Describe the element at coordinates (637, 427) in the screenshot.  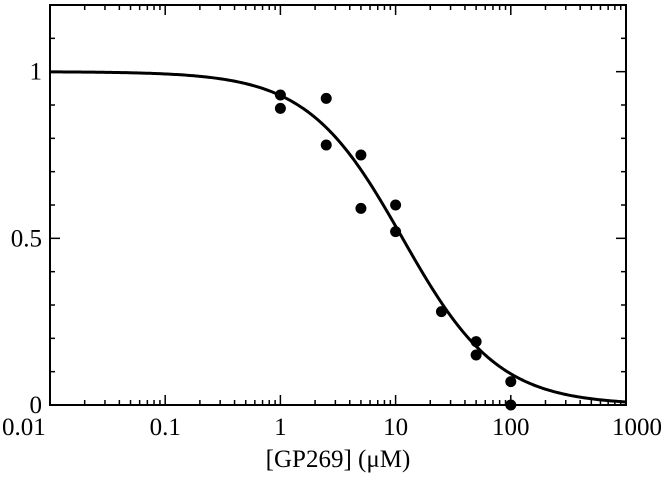
I see `x-tick-label: 1000` at that location.